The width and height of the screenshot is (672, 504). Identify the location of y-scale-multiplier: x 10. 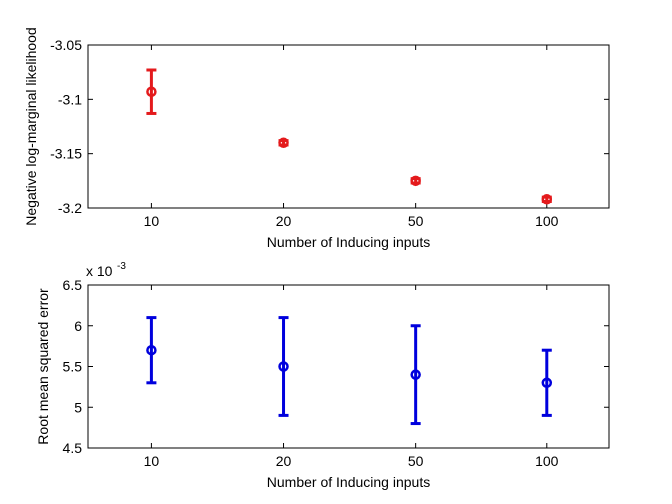
(99, 271).